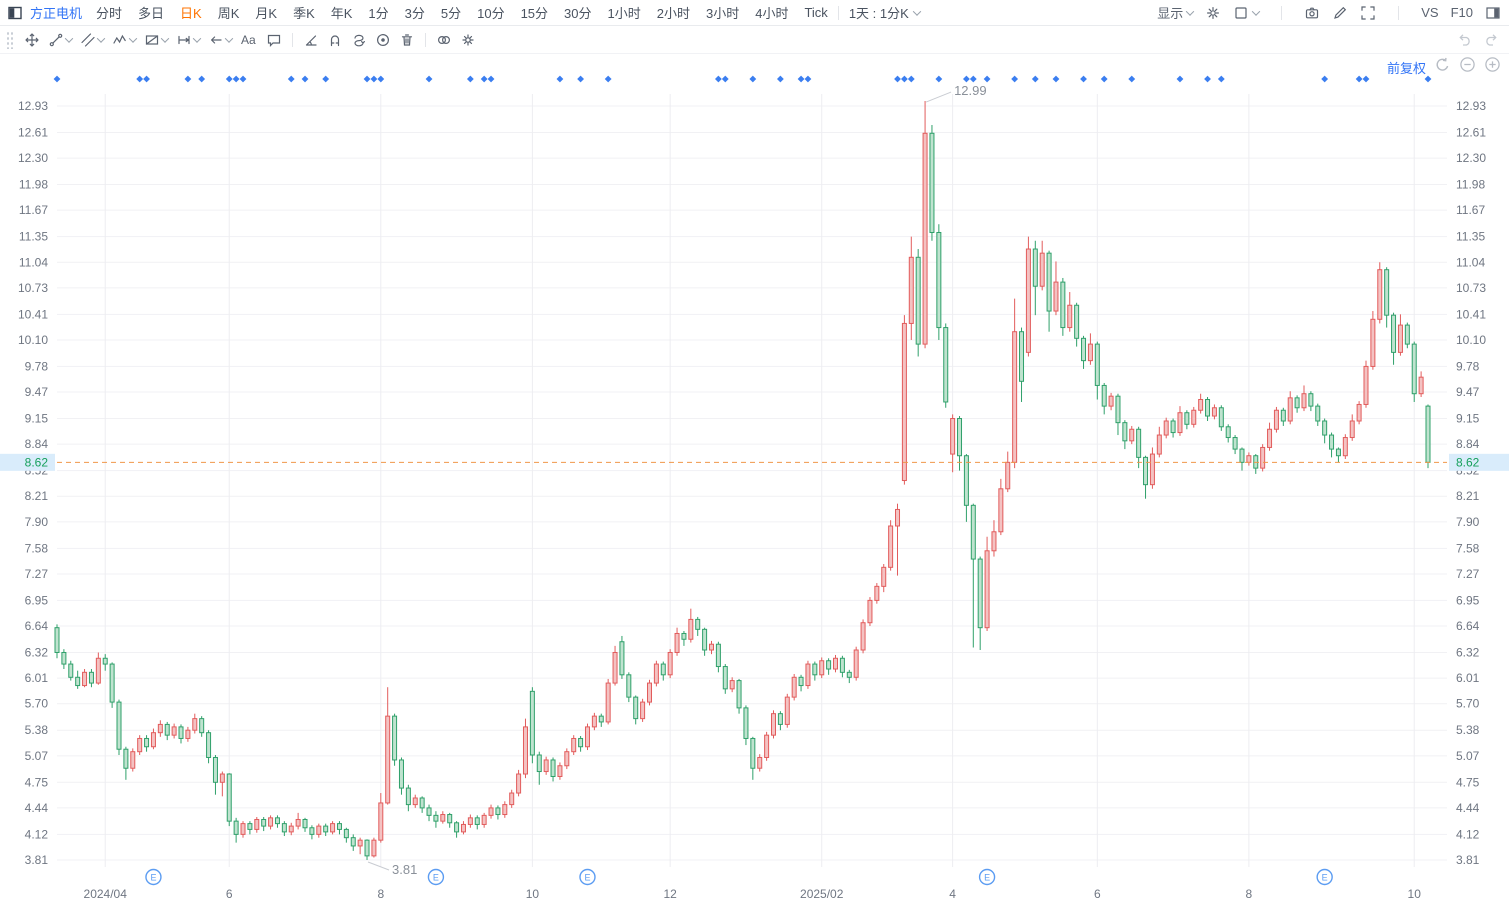  Describe the element at coordinates (1213, 13) in the screenshot. I see `settings-gear-icon` at that location.